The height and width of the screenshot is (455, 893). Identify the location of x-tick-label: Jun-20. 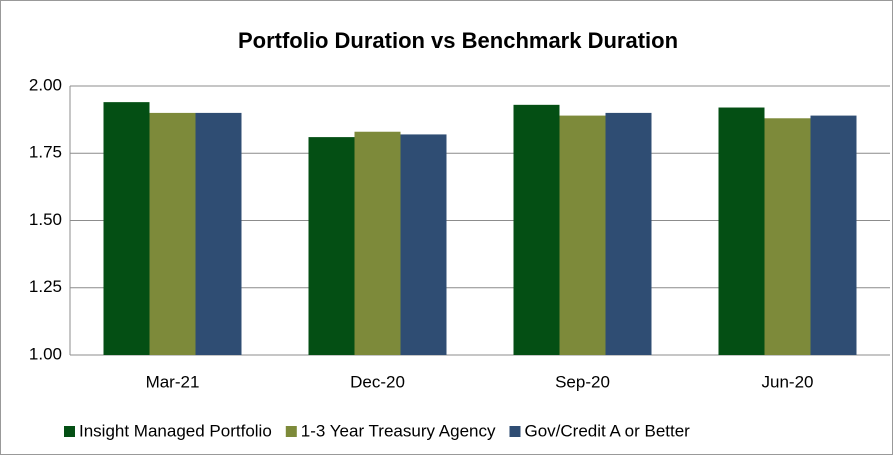
(788, 381).